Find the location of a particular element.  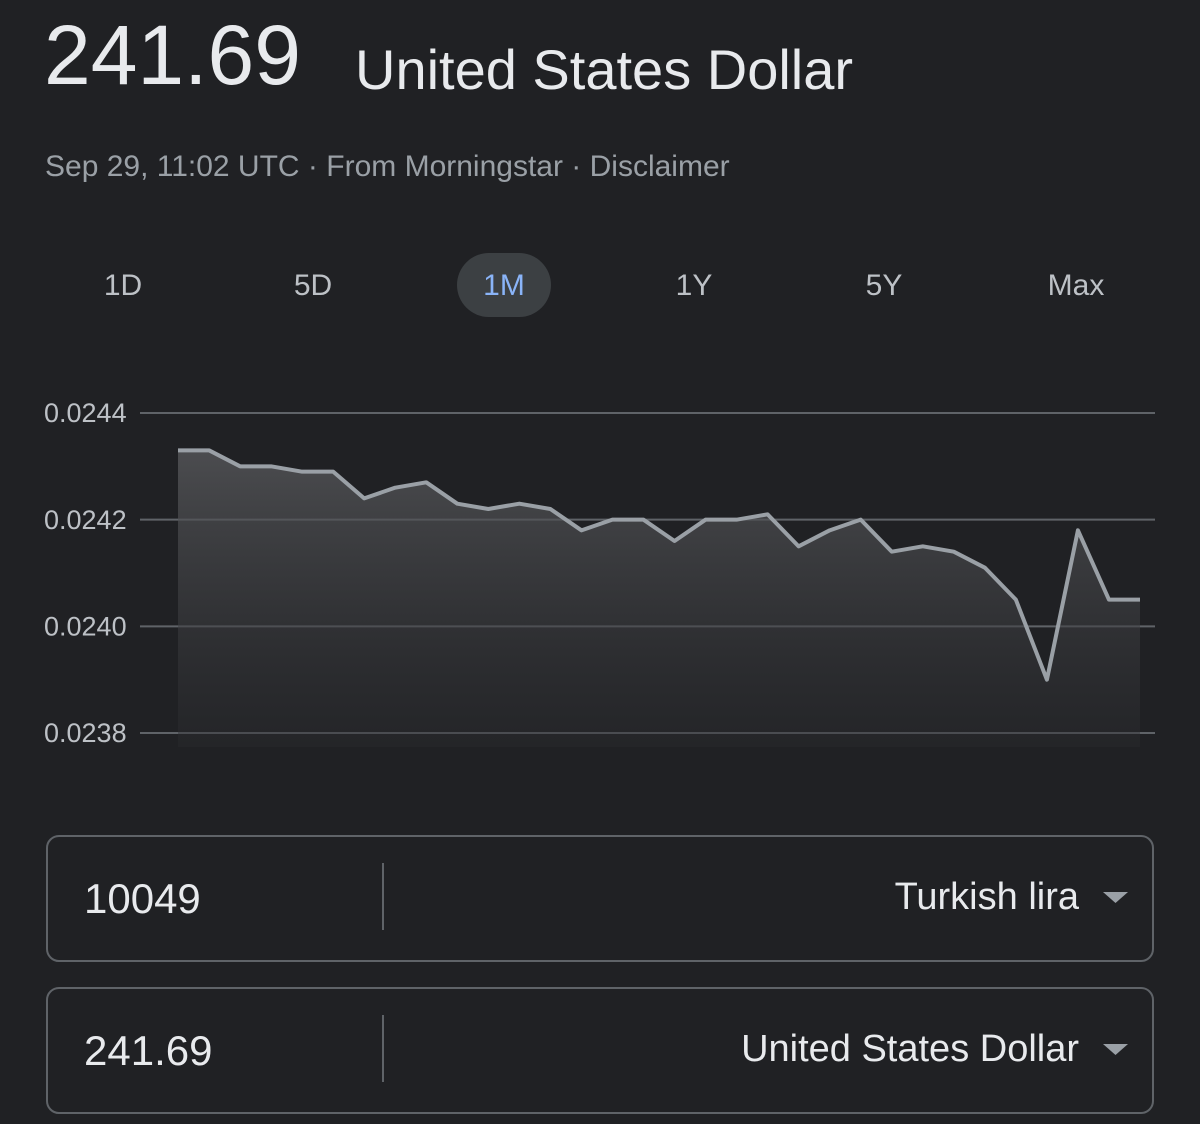

tab-label: 1M is located at coordinates (504, 285).